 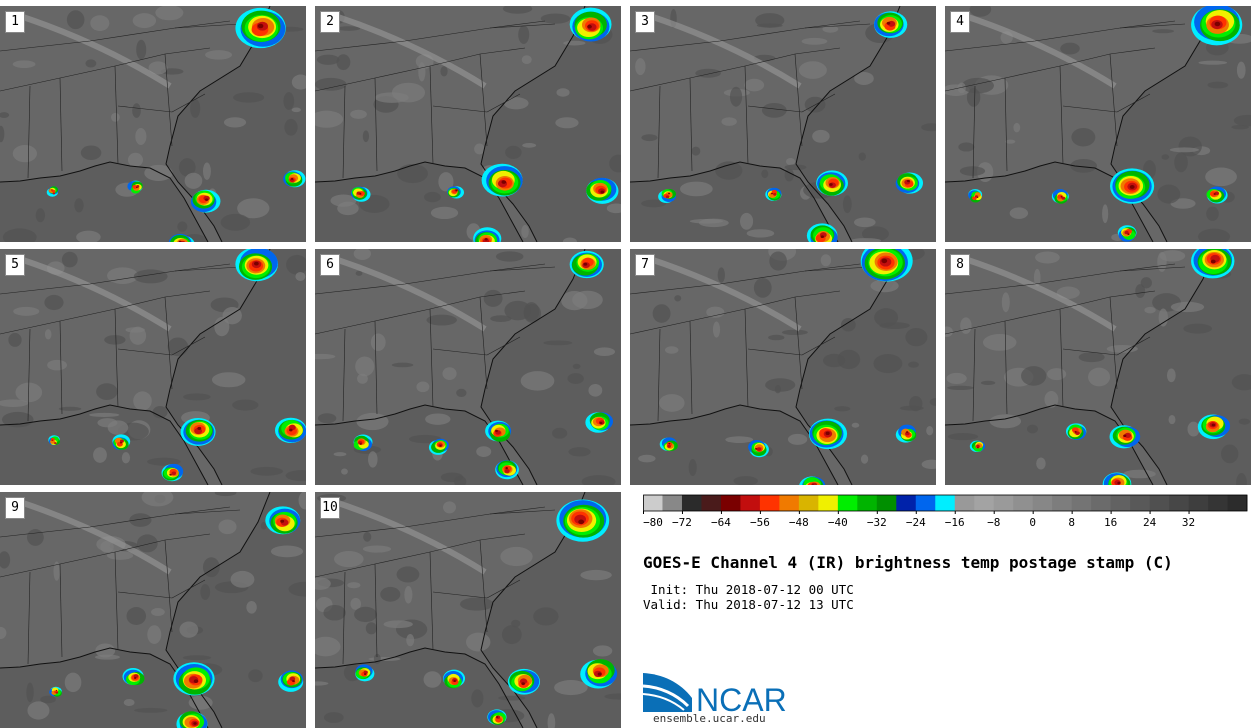 What do you see at coordinates (721, 522) in the screenshot?
I see `colorbar-tick-label: −64` at bounding box center [721, 522].